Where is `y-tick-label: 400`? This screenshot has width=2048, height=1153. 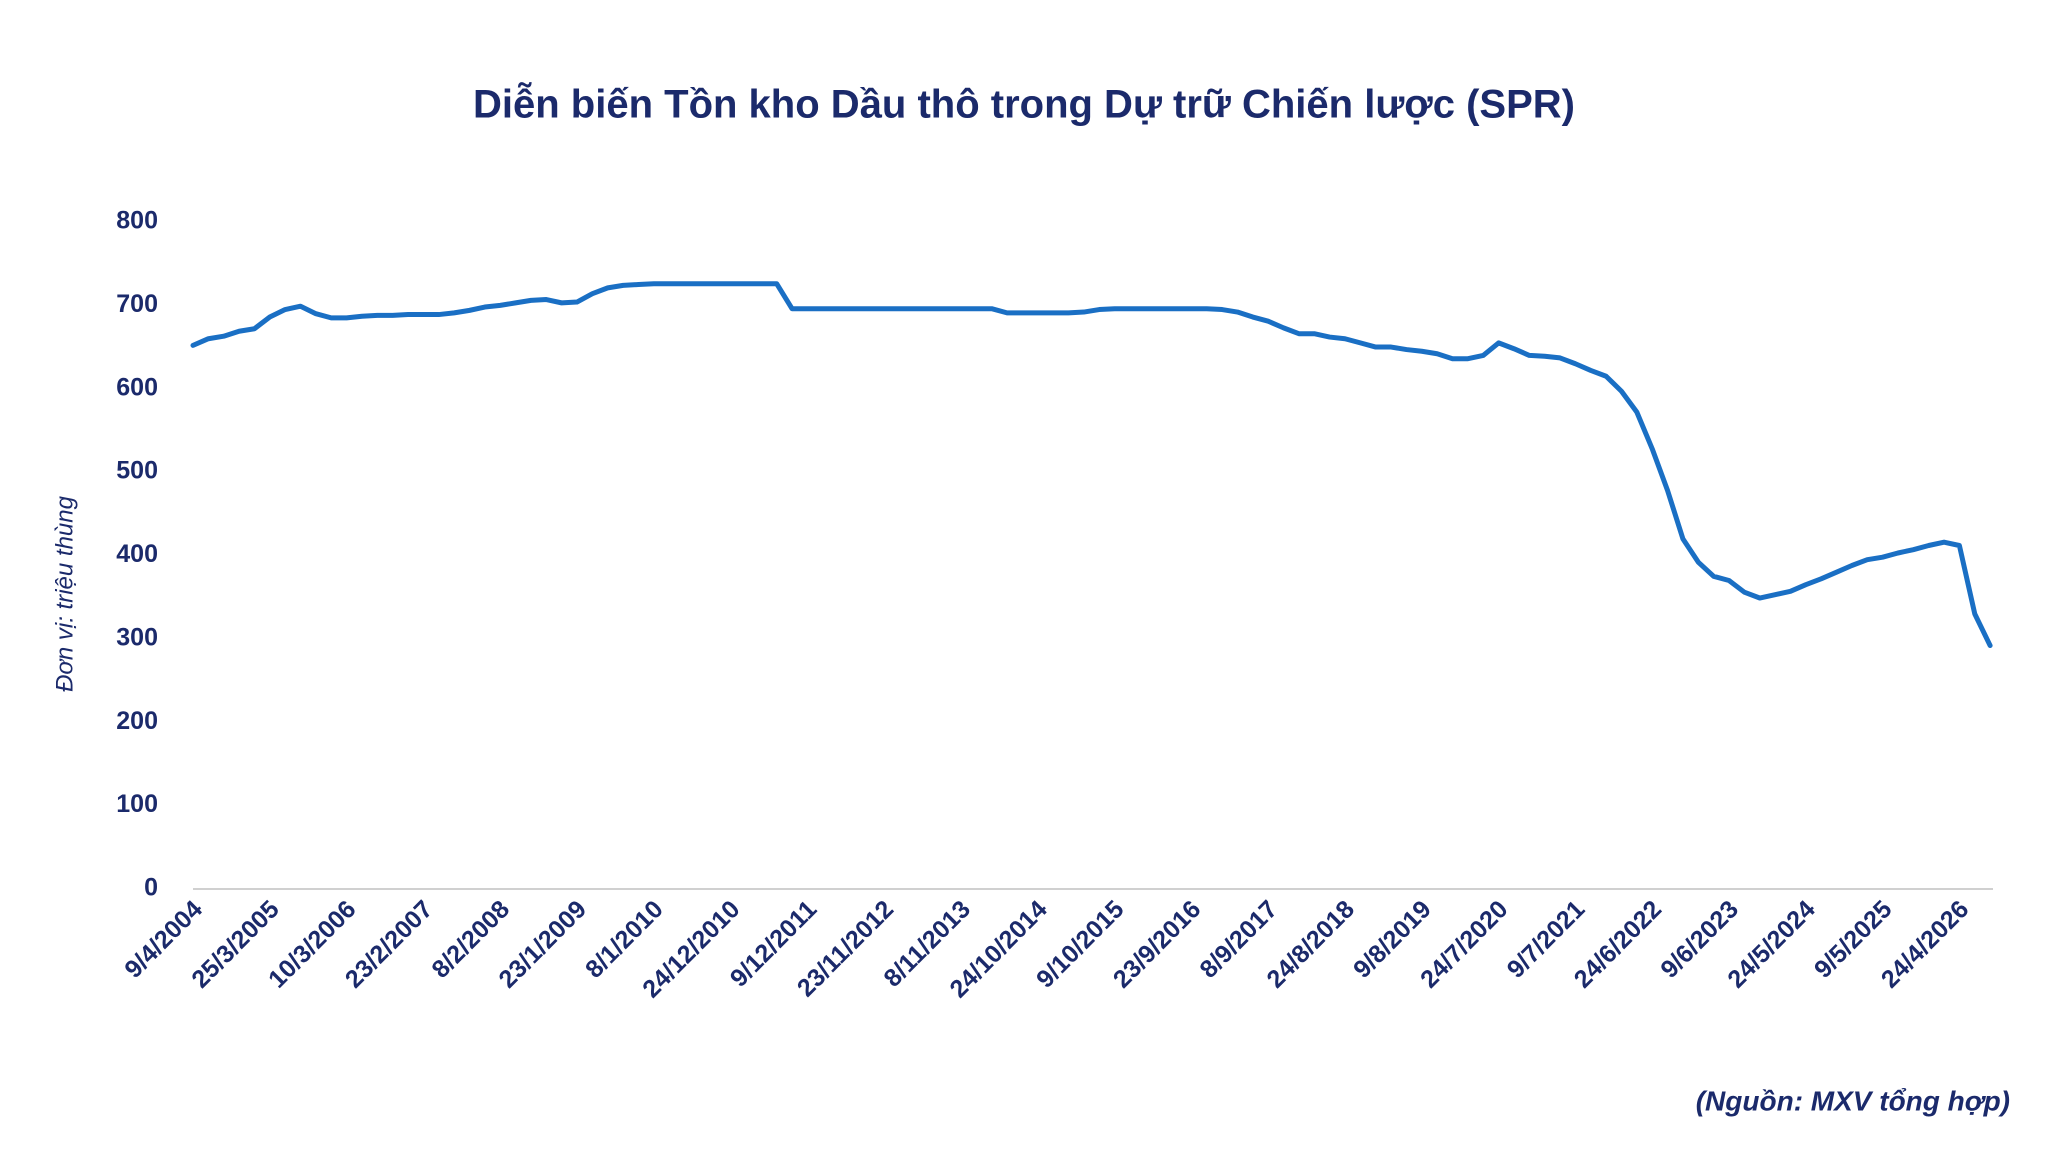
y-tick-label: 400 is located at coordinates (137, 554).